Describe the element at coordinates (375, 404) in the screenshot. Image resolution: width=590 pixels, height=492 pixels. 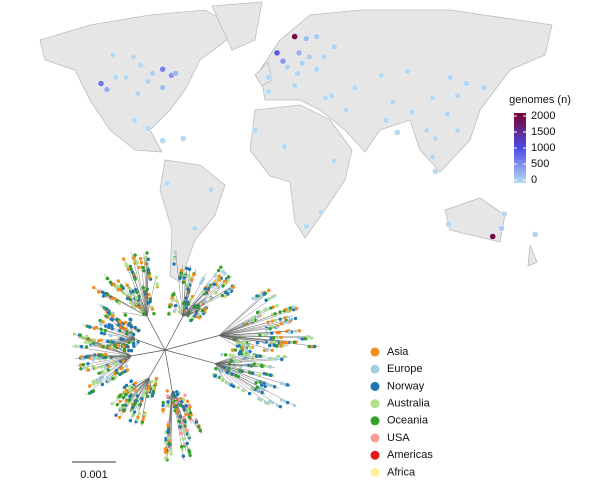
I see `legend-swatch` at that location.